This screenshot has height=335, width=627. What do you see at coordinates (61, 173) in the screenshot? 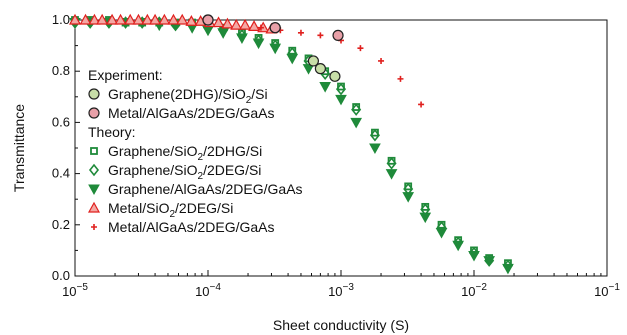
I see `y-tick-label: 0.4` at bounding box center [61, 173].